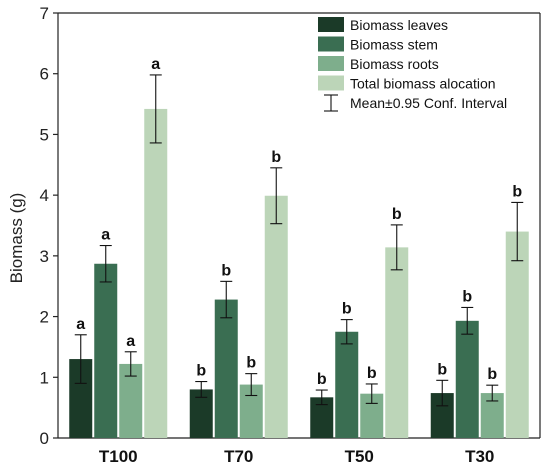 The height and width of the screenshot is (467, 550). I want to click on y-tick-label: 3, so click(44, 256).